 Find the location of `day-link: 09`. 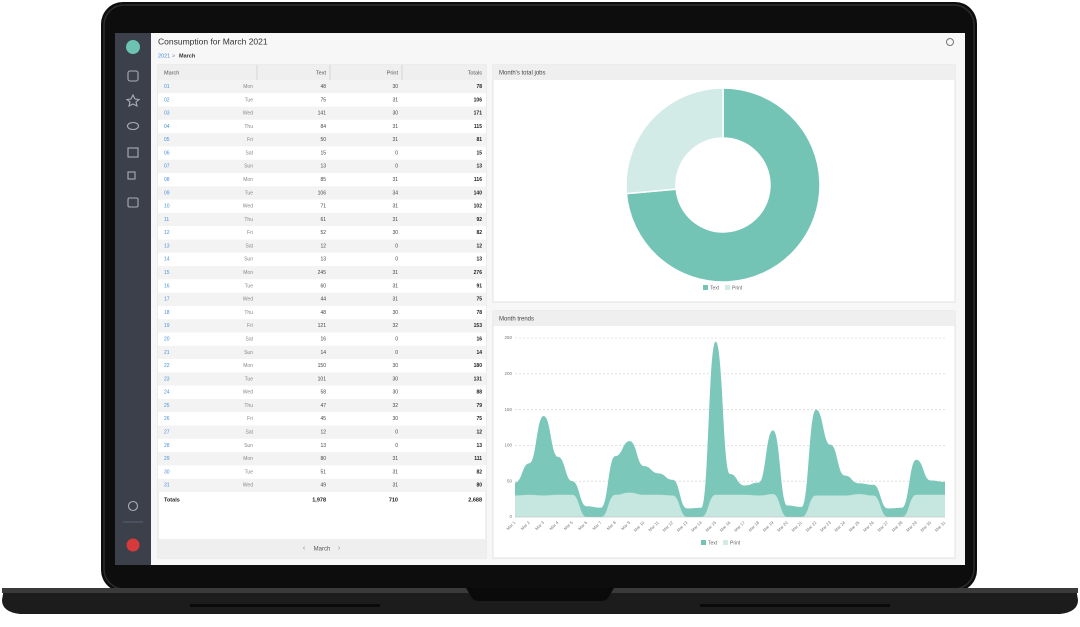

day-link: 09 is located at coordinates (167, 193).